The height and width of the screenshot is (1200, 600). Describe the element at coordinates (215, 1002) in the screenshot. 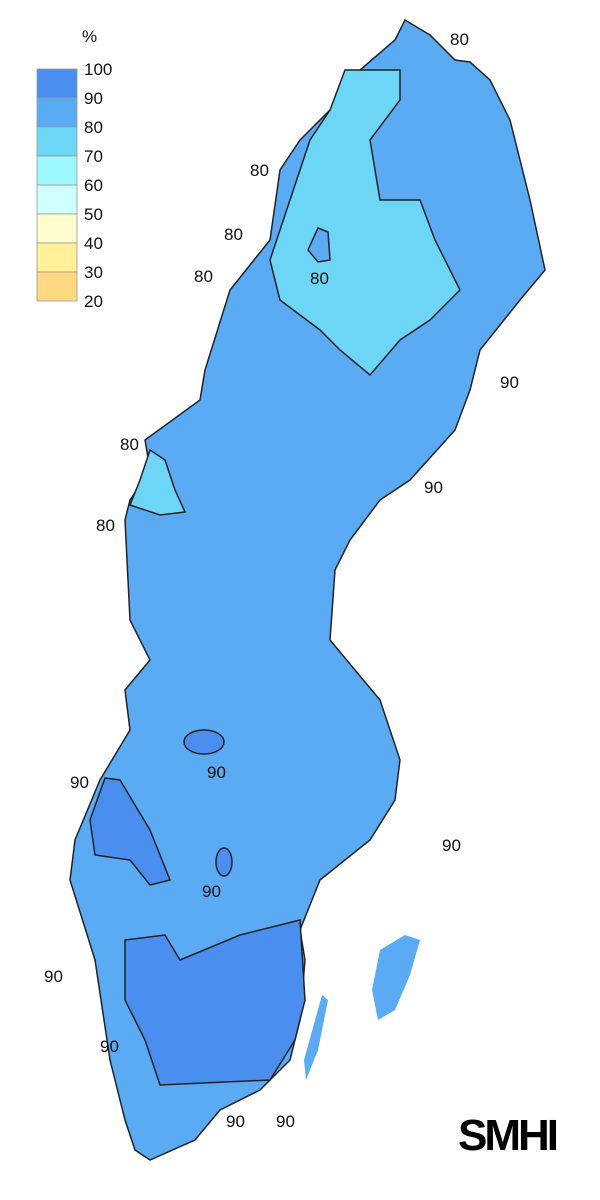

I see `region-90-100-south` at that location.